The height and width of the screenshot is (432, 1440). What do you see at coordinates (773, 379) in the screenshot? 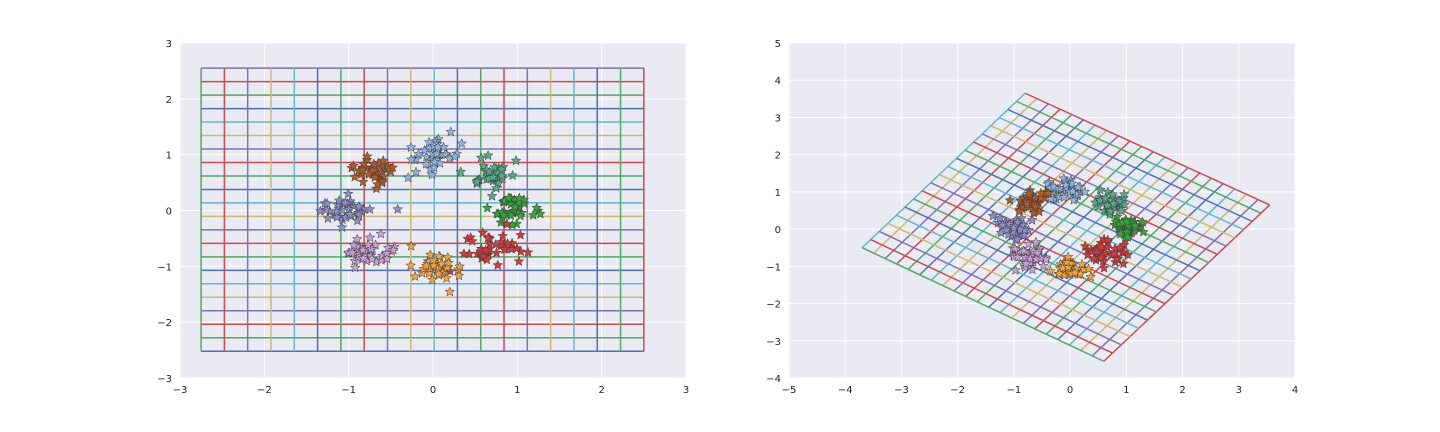
I see `y-tick-label: −4` at bounding box center [773, 379].